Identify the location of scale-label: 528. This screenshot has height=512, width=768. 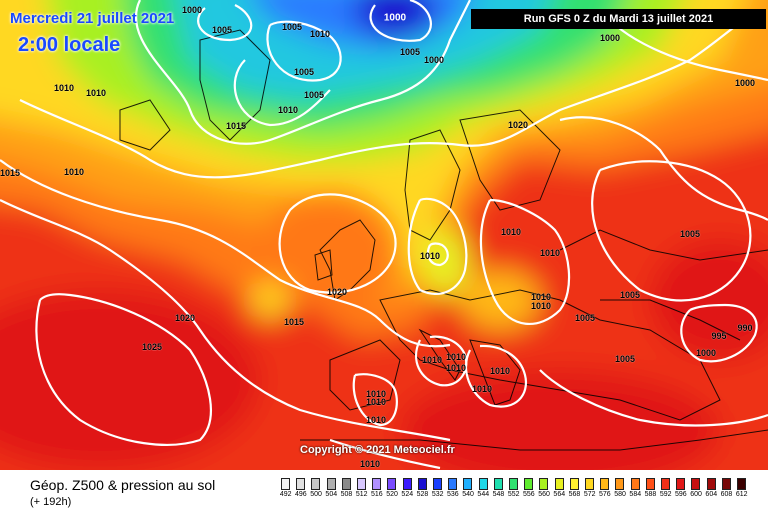
(422, 494).